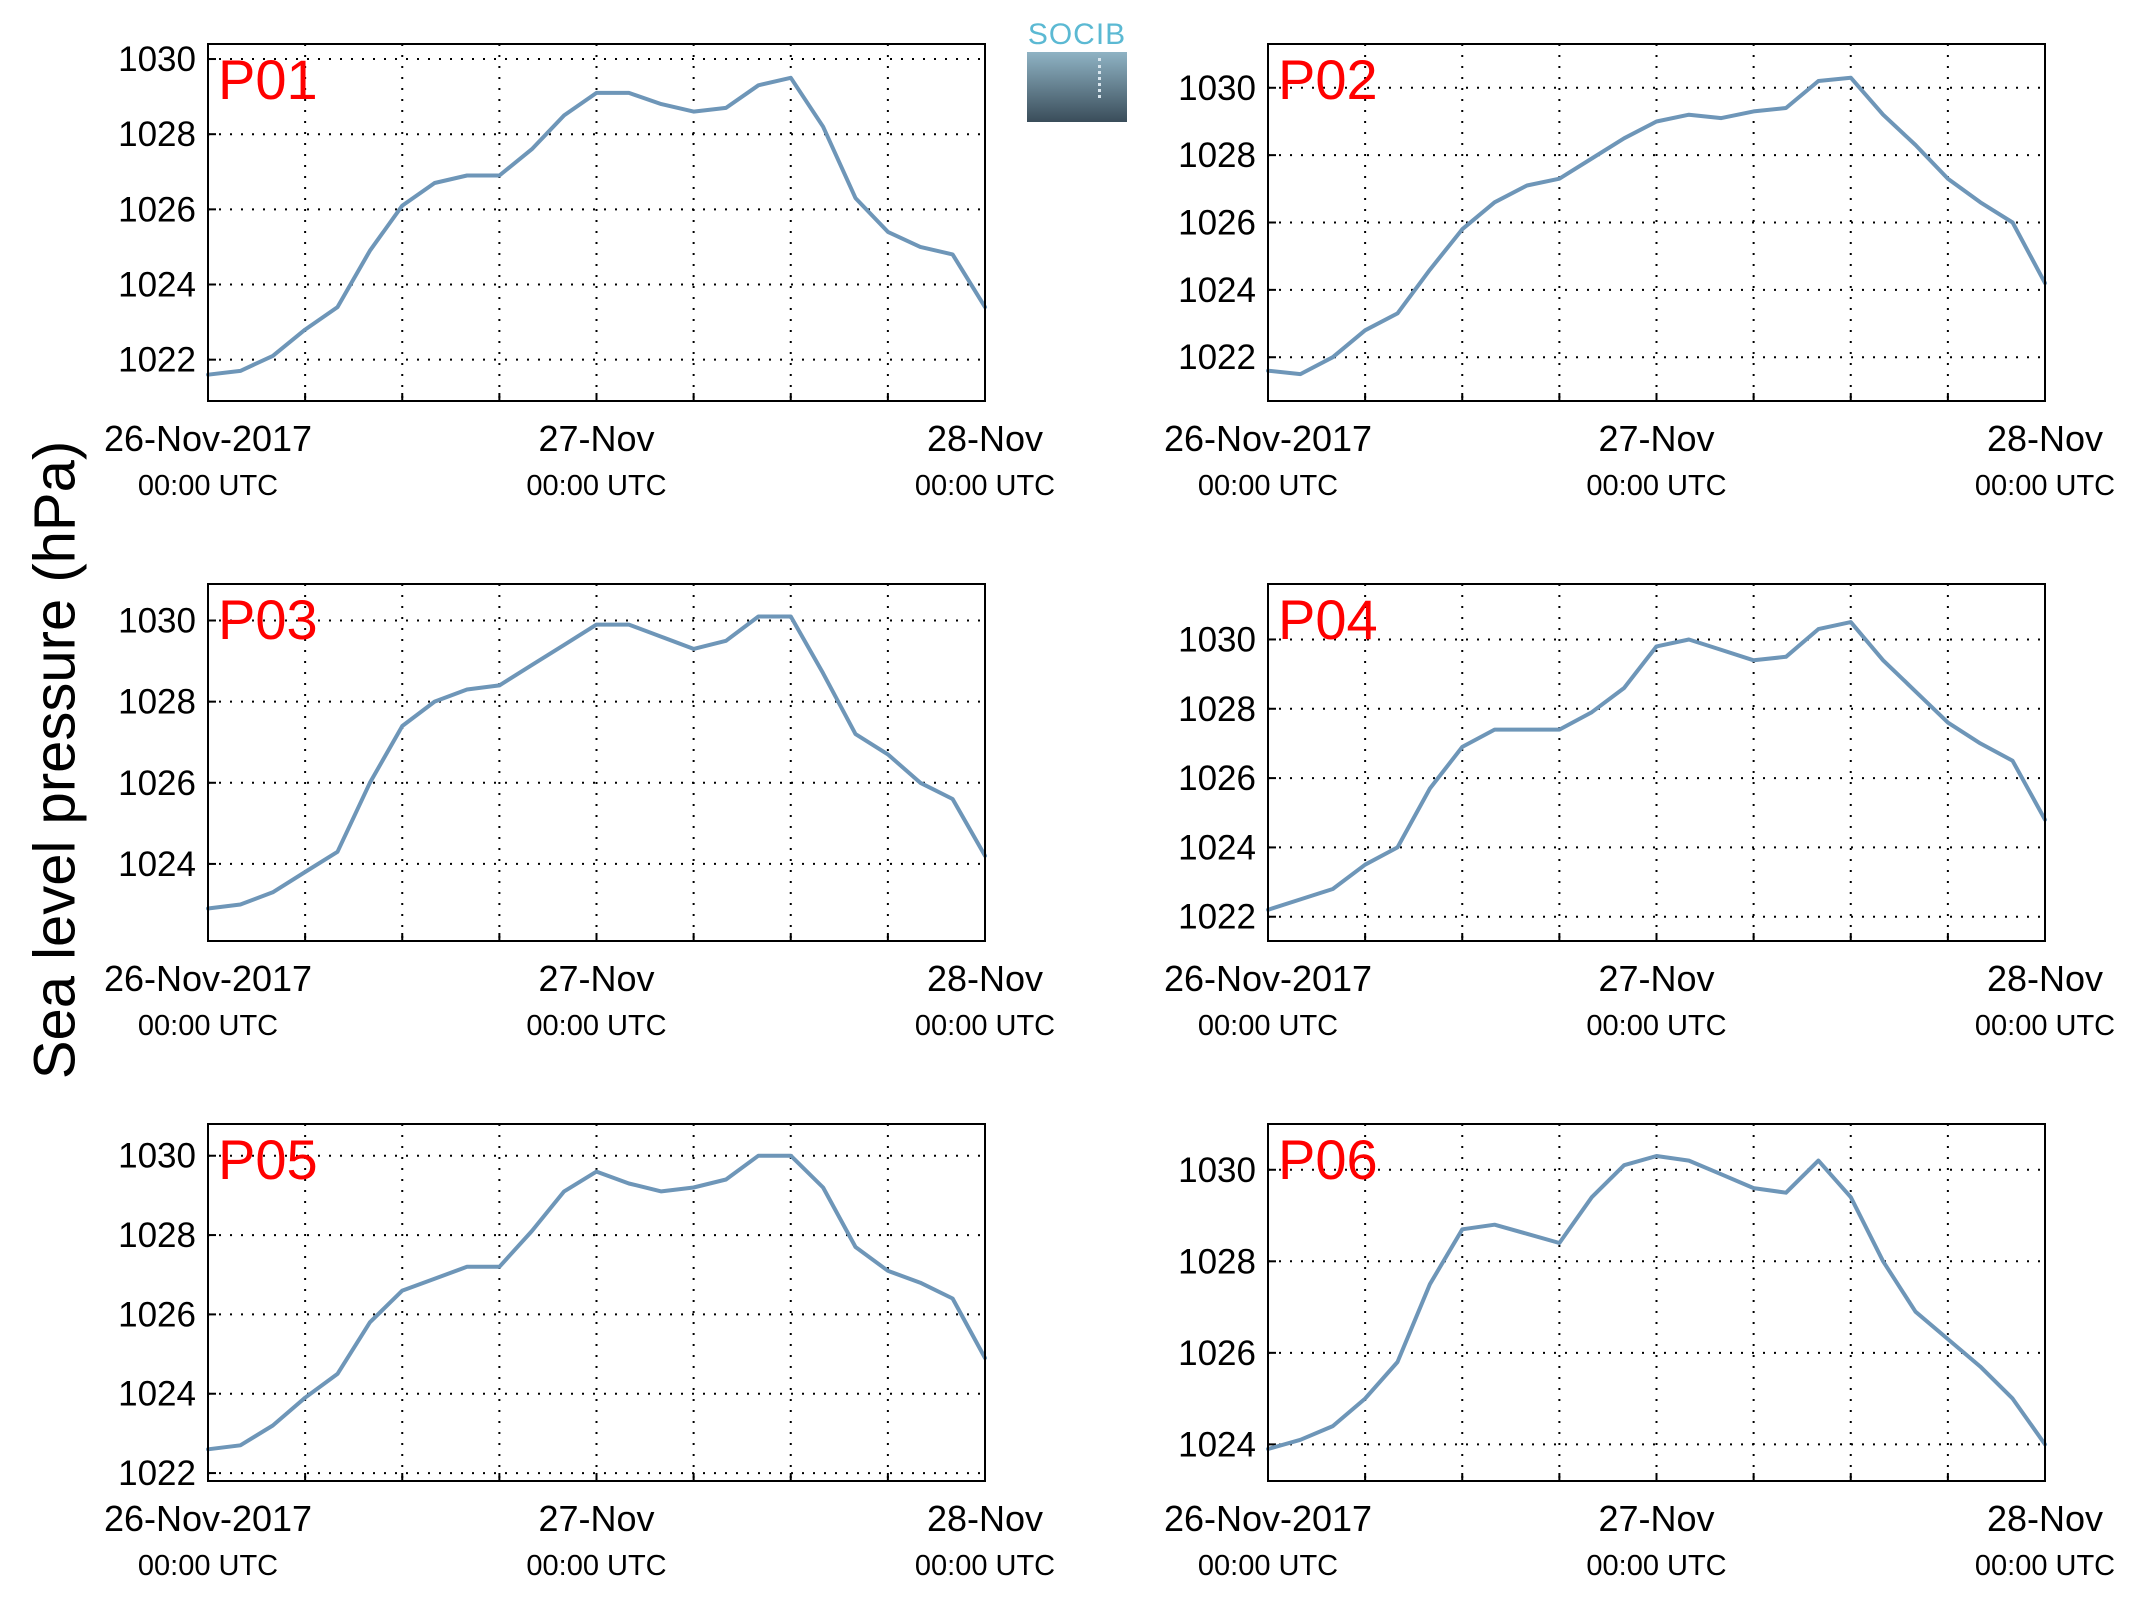 The height and width of the screenshot is (1608, 2133). What do you see at coordinates (268, 619) in the screenshot?
I see `panel-label: P03` at bounding box center [268, 619].